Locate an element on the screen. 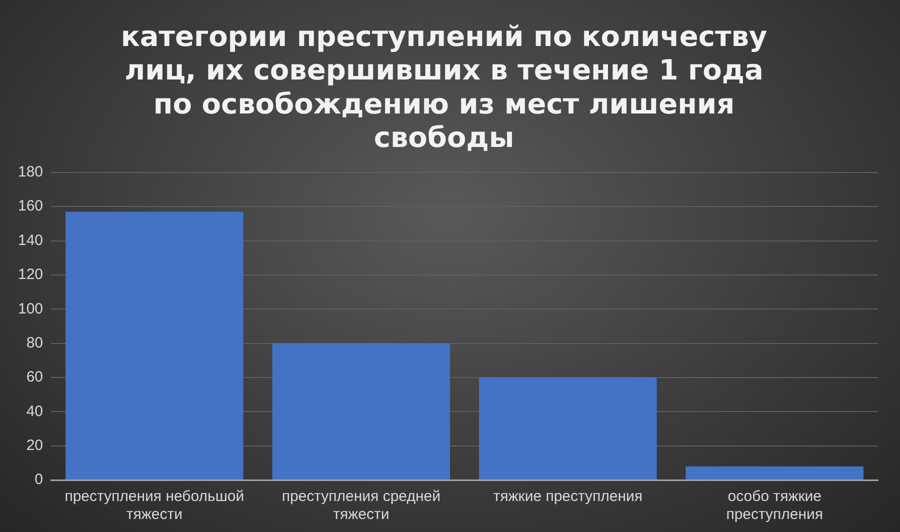 This screenshot has width=900, height=532. y-tick-label: 160 is located at coordinates (31, 206).